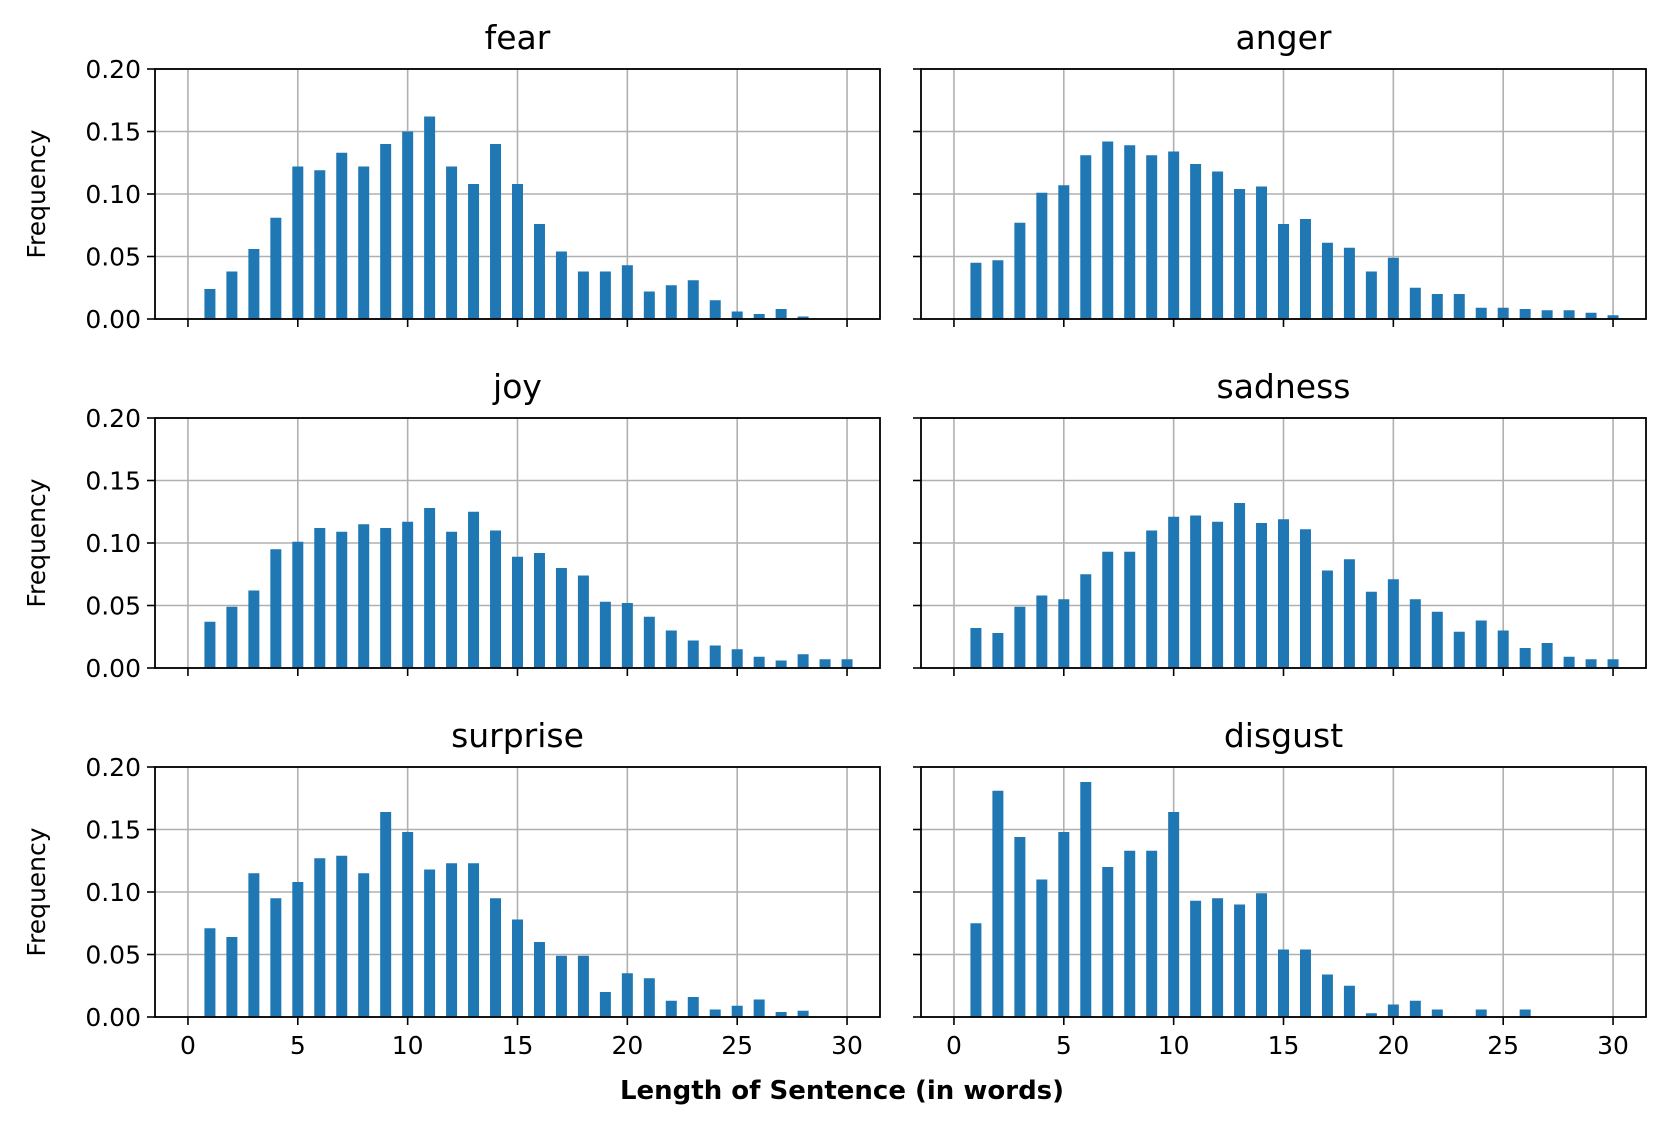 Image resolution: width=1661 pixels, height=1127 pixels. What do you see at coordinates (1280, 888) in the screenshot?
I see `panel-disgust: 0 5 10 15 20 25 30 disgust` at bounding box center [1280, 888].